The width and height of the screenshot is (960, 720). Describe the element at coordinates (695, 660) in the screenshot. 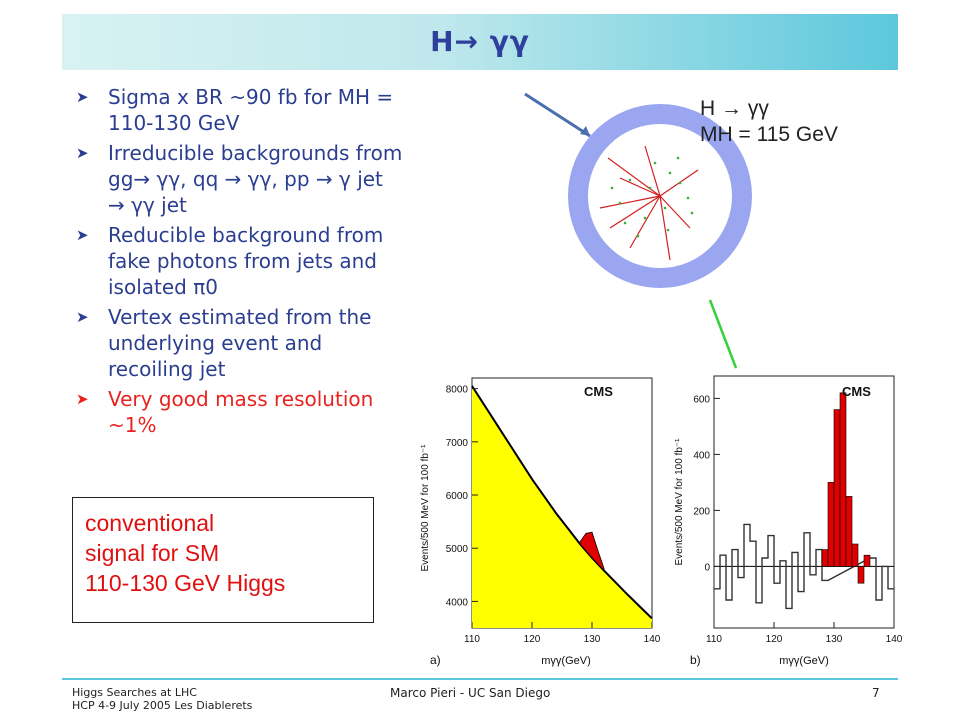

I see `panel-label: b)` at that location.